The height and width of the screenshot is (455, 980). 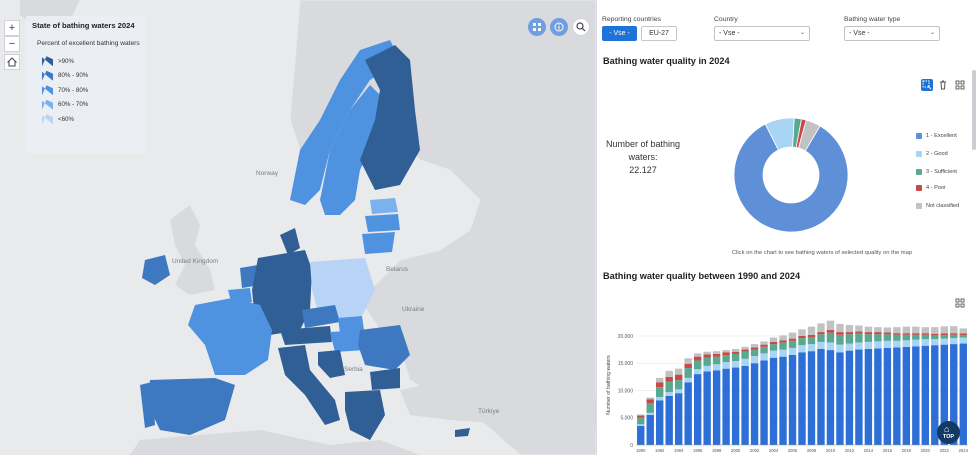 I want to click on quality-donut-chart, so click(x=791, y=175).